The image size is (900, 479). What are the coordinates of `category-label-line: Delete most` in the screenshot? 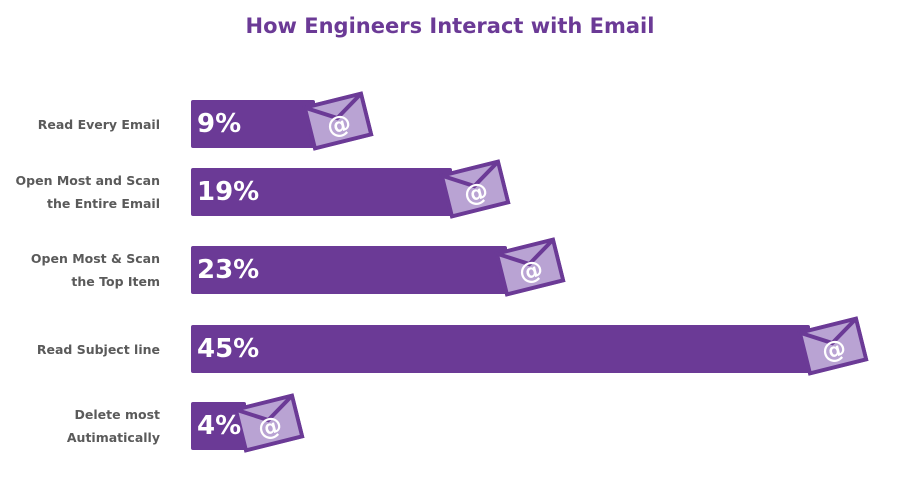 It's located at (117, 414).